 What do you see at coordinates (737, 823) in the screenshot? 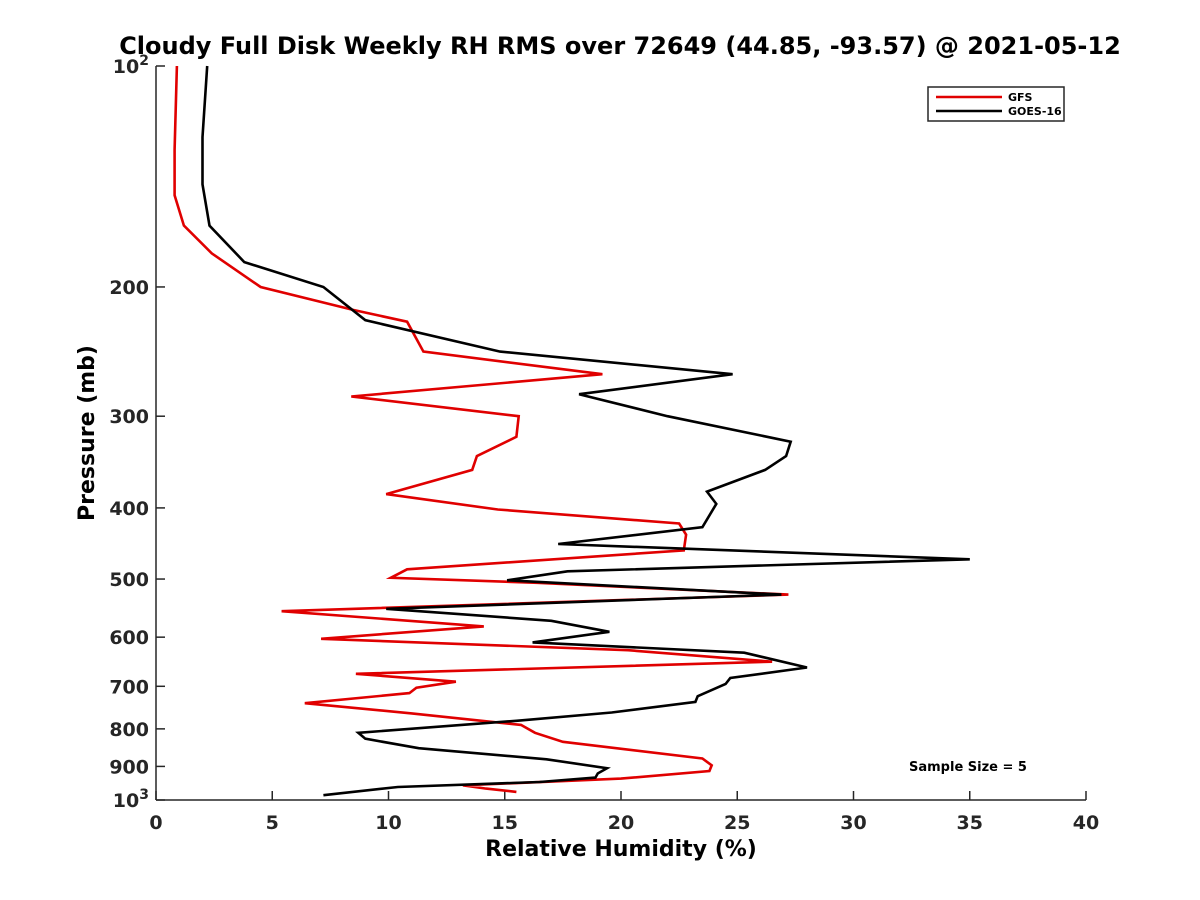
I see `x-tick-label: 25` at bounding box center [737, 823].